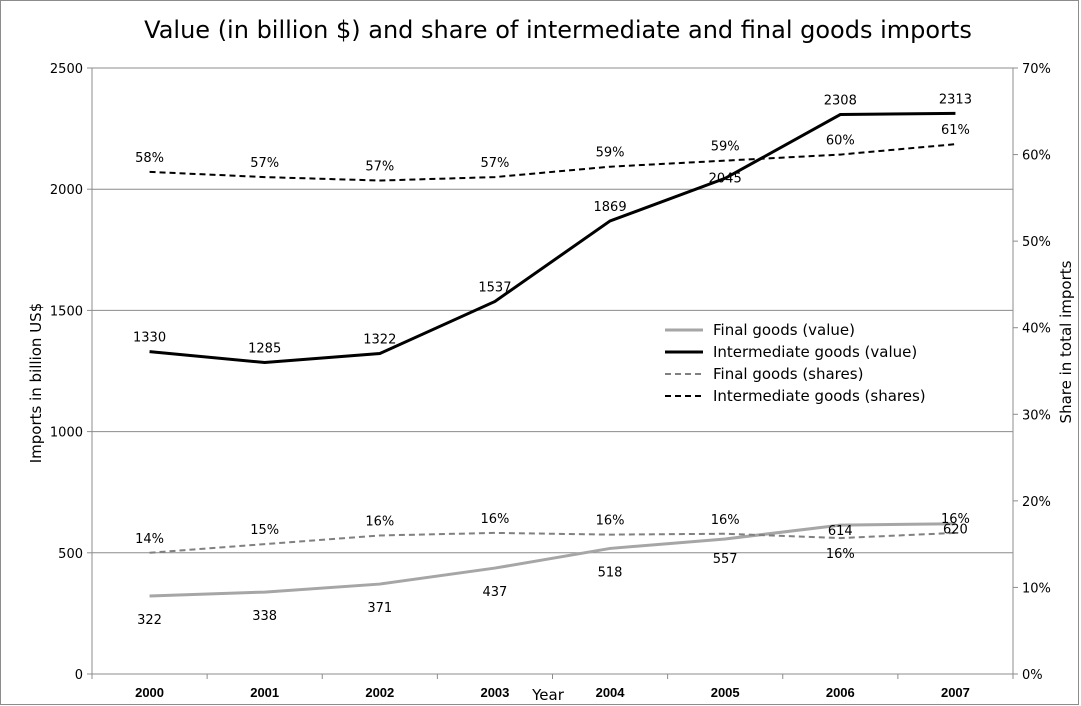  What do you see at coordinates (149, 692) in the screenshot?
I see `x-tick-label: 2000` at bounding box center [149, 692].